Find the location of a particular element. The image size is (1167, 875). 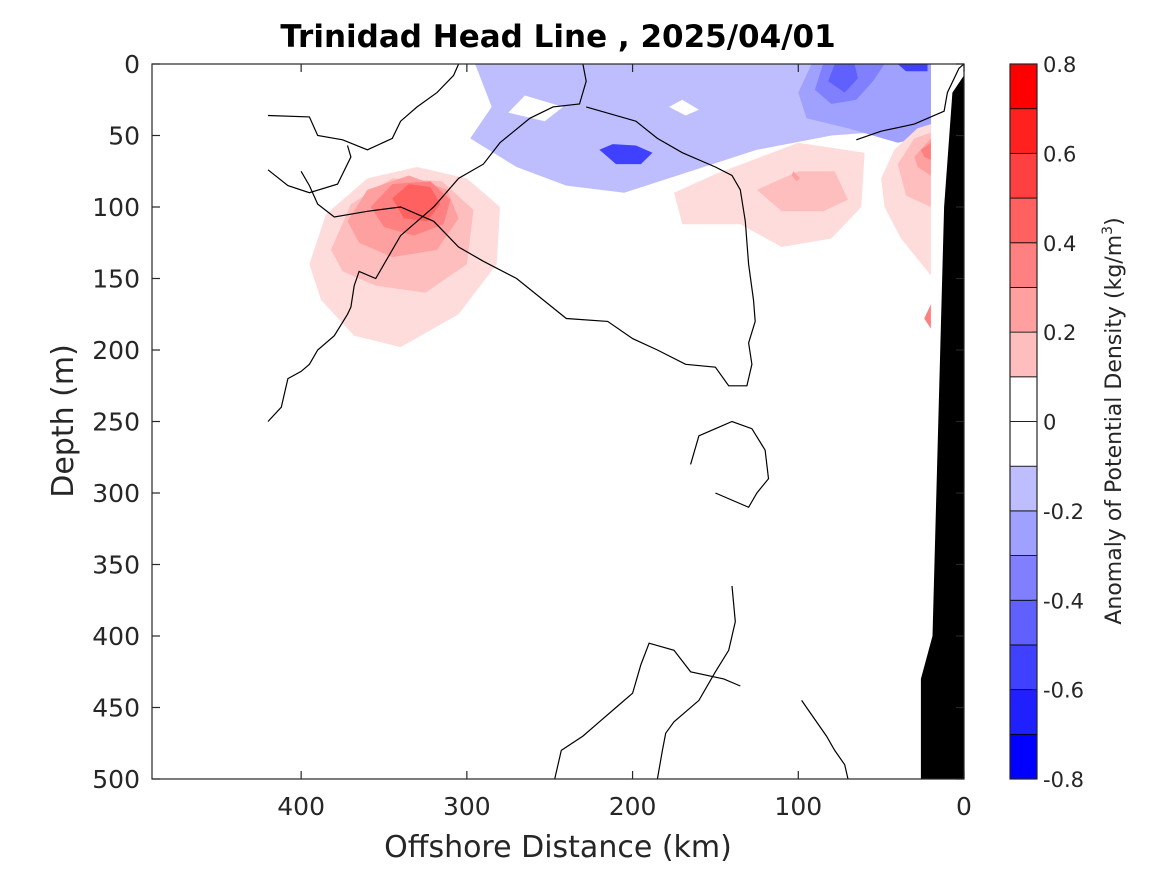

colorbar-title-exponent: 3 is located at coordinates (1108, 230).